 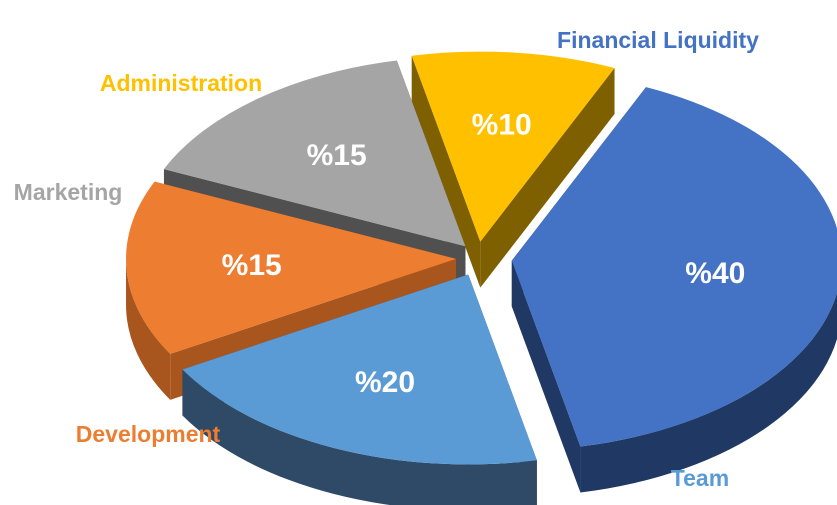 What do you see at coordinates (181, 83) in the screenshot?
I see `category-label: Administration` at bounding box center [181, 83].